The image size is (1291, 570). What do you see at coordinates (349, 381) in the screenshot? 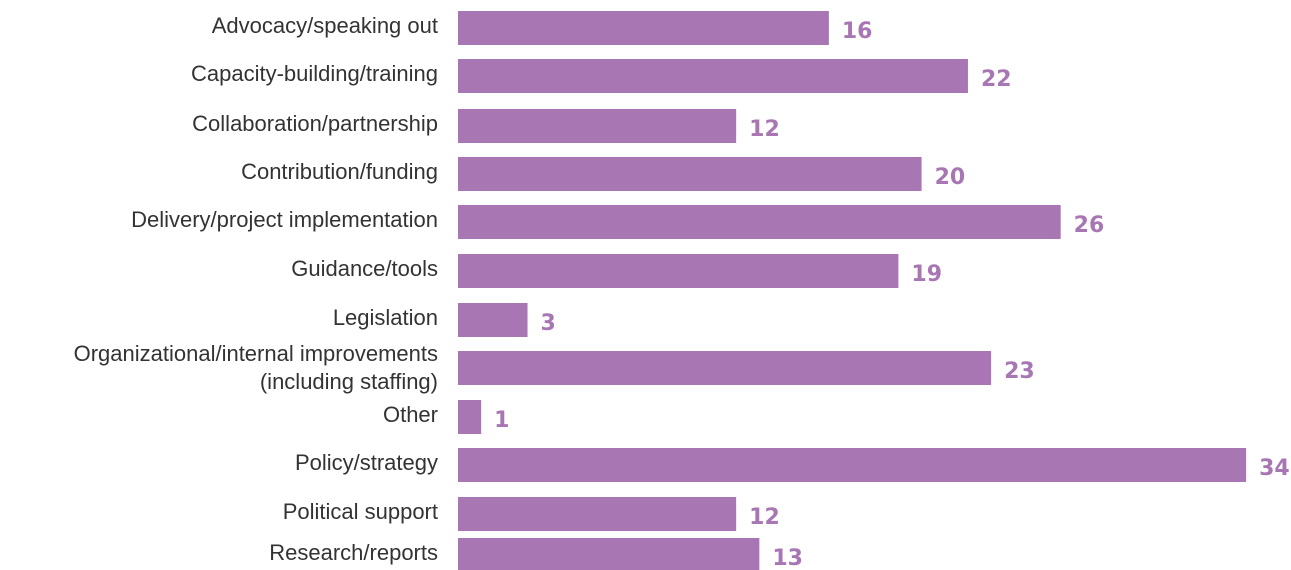
I see `category-label: (including staffing)` at bounding box center [349, 381].